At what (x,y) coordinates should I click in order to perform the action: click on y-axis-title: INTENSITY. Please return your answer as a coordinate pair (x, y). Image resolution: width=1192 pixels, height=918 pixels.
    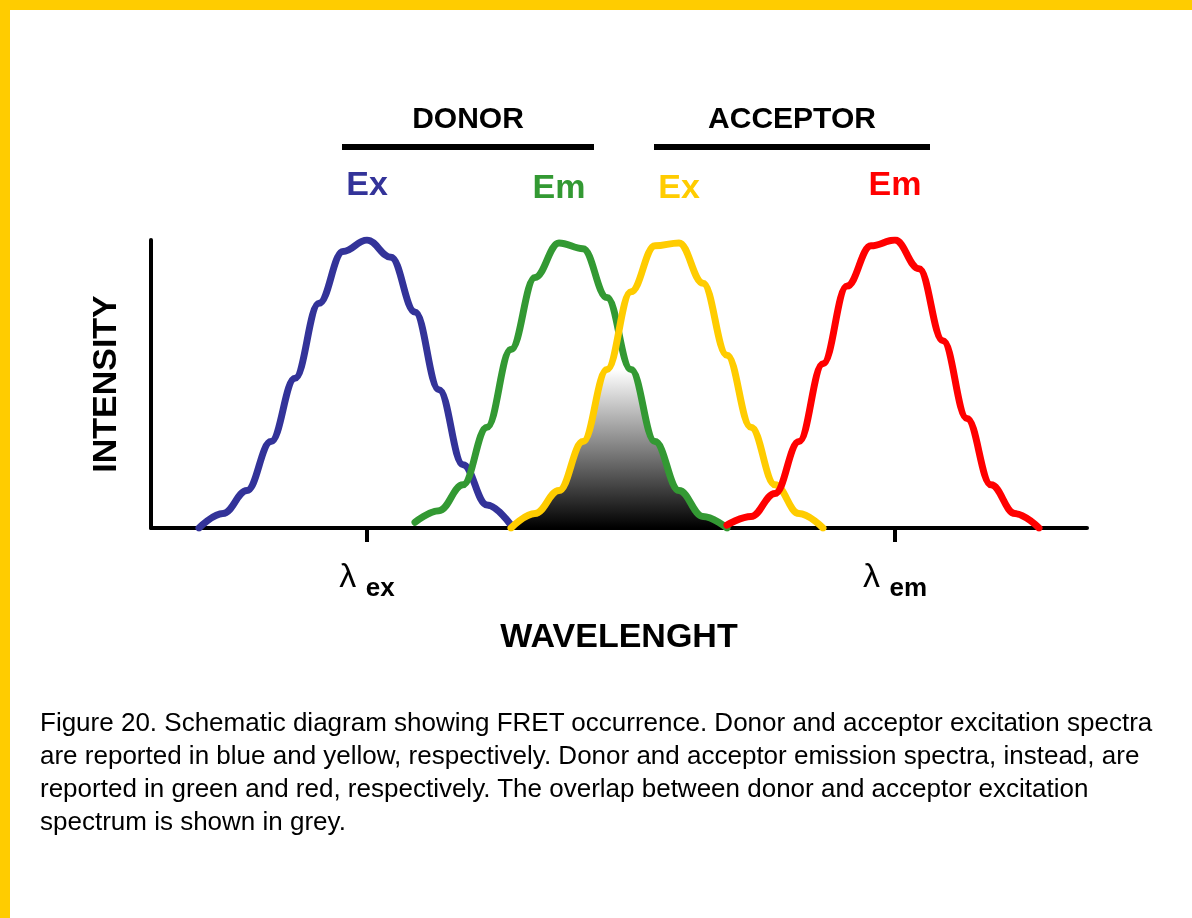
    Looking at the image, I should click on (104, 383).